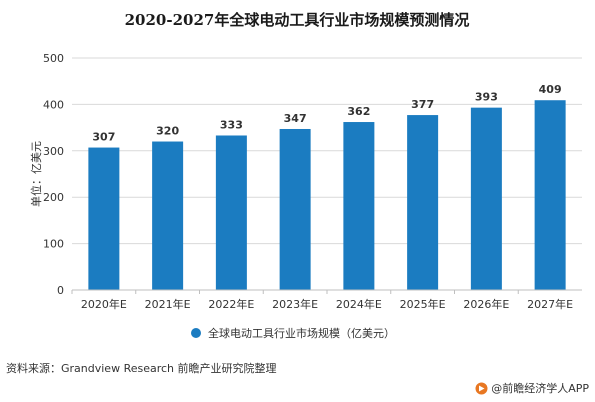 This screenshot has height=402, width=595. I want to click on x-tick-label: 2022年E, so click(231, 304).